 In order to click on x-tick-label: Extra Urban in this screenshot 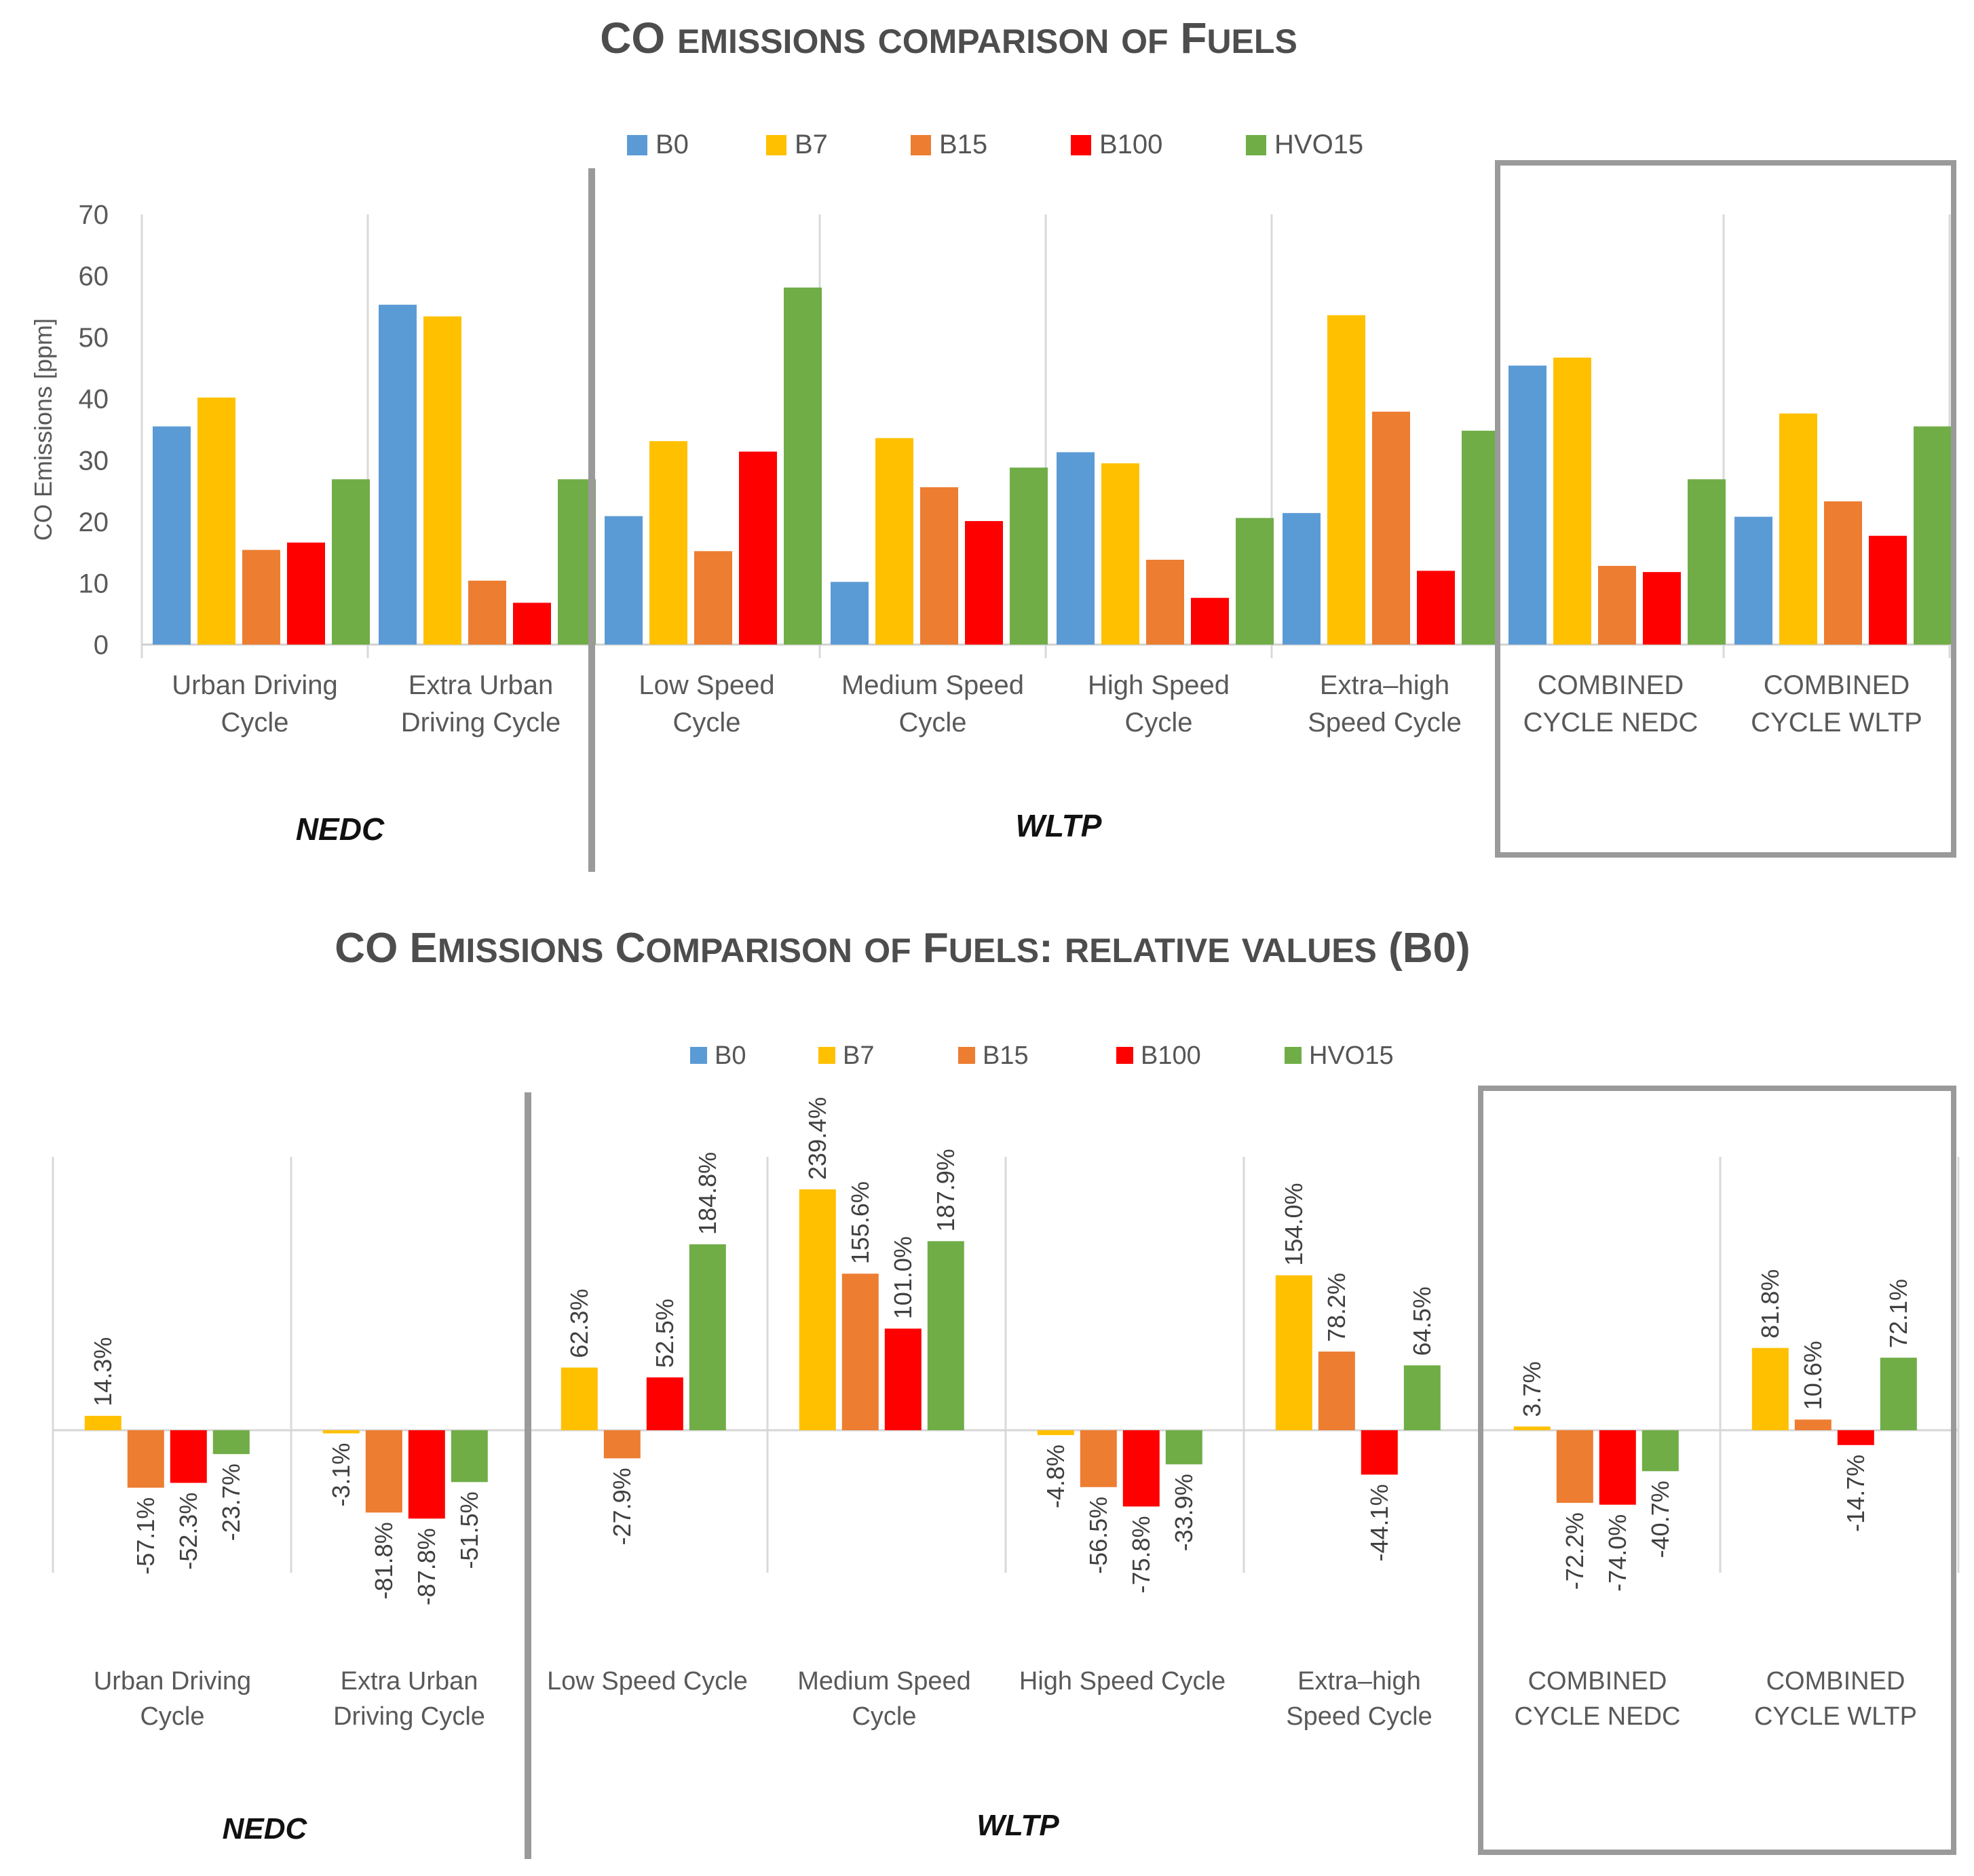, I will do `click(481, 685)`.